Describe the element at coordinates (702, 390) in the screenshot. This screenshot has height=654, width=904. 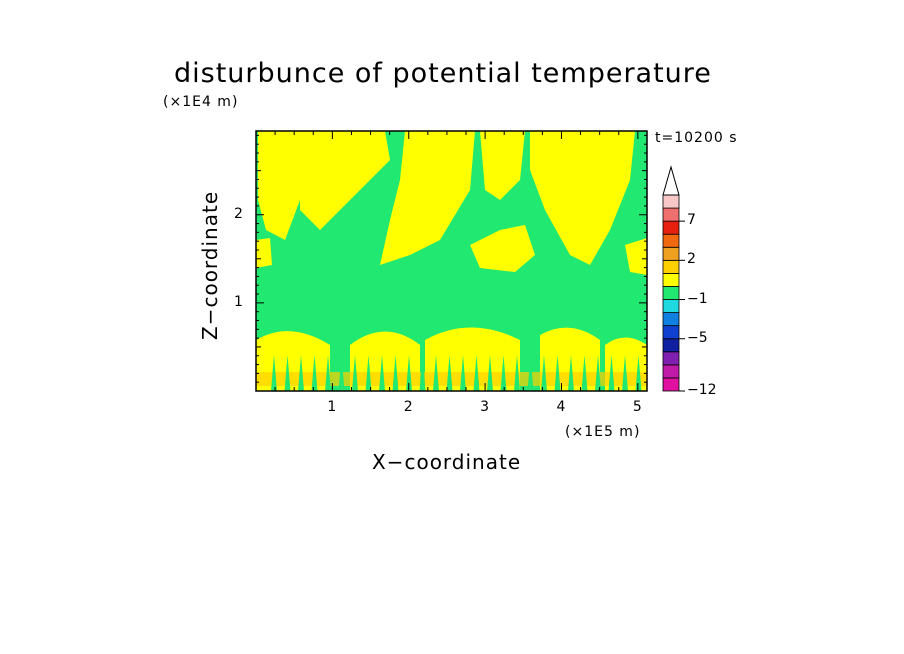
I see `colorbar-tick-label: −12` at that location.